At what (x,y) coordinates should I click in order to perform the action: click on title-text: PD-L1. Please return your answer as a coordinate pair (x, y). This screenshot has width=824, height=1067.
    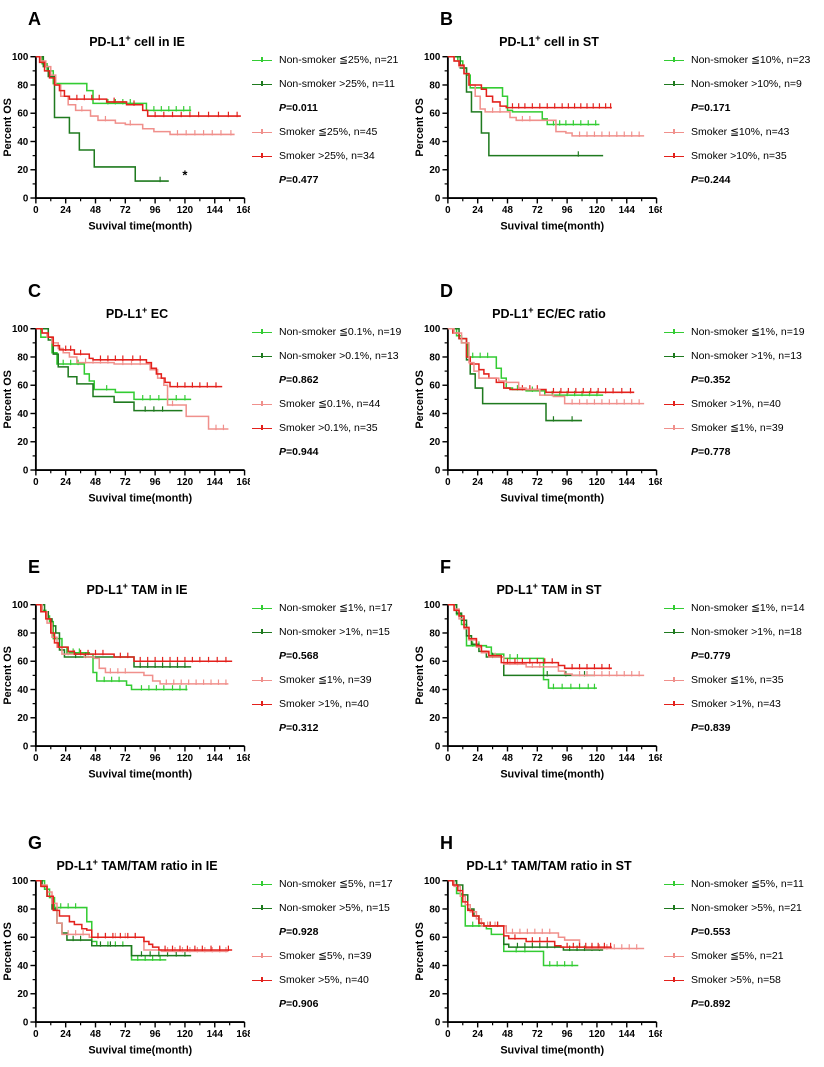
    Looking at the image, I should click on (74, 866).